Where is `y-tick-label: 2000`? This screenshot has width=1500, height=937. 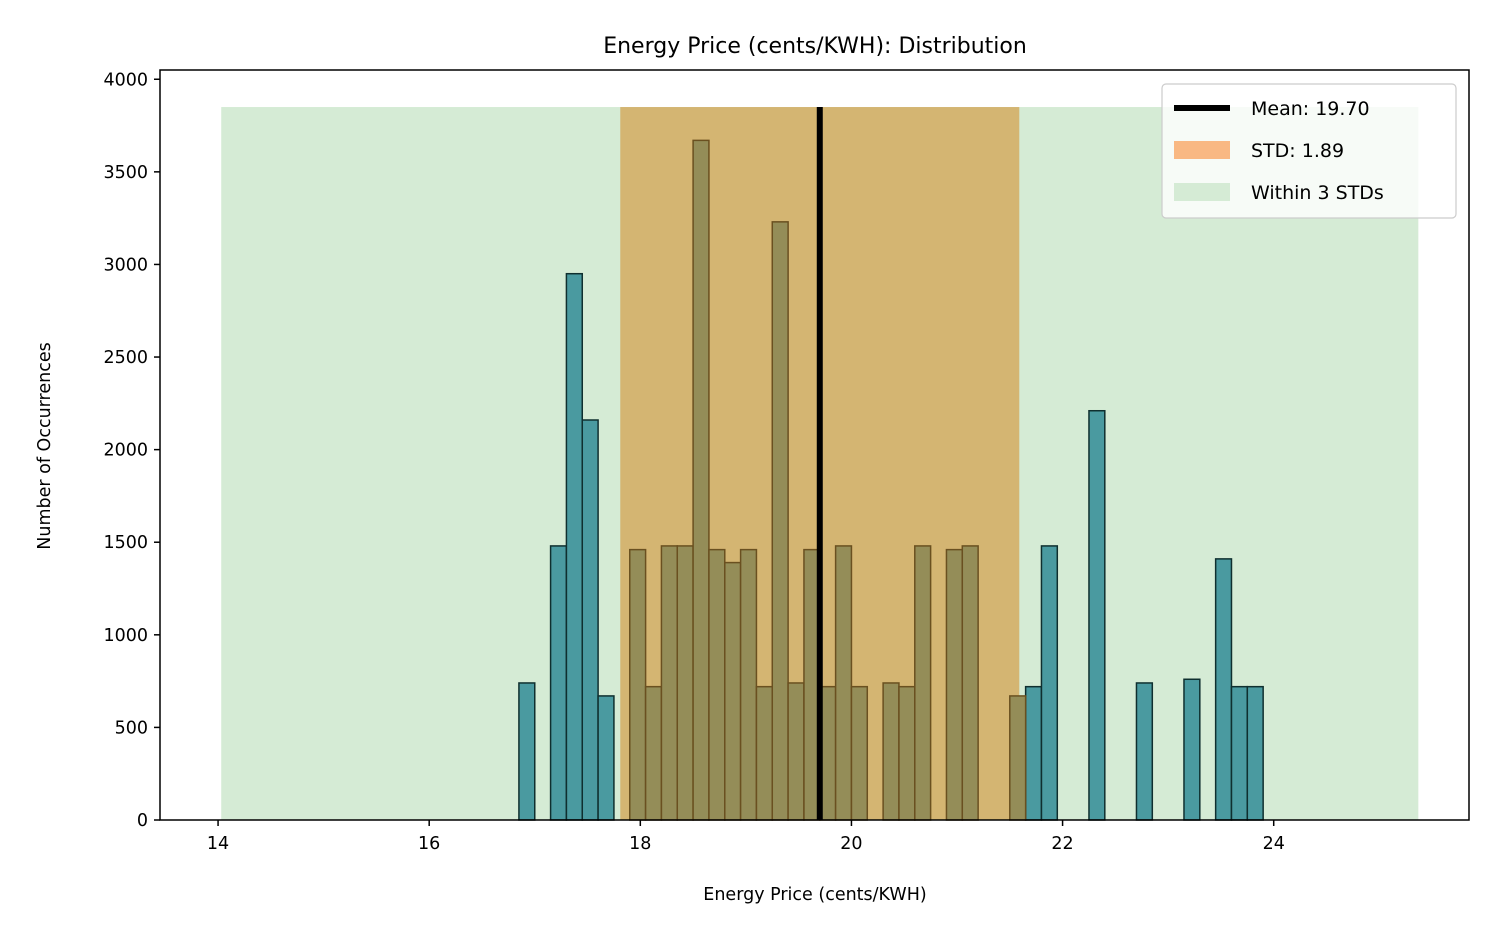
y-tick-label: 2000 is located at coordinates (125, 451).